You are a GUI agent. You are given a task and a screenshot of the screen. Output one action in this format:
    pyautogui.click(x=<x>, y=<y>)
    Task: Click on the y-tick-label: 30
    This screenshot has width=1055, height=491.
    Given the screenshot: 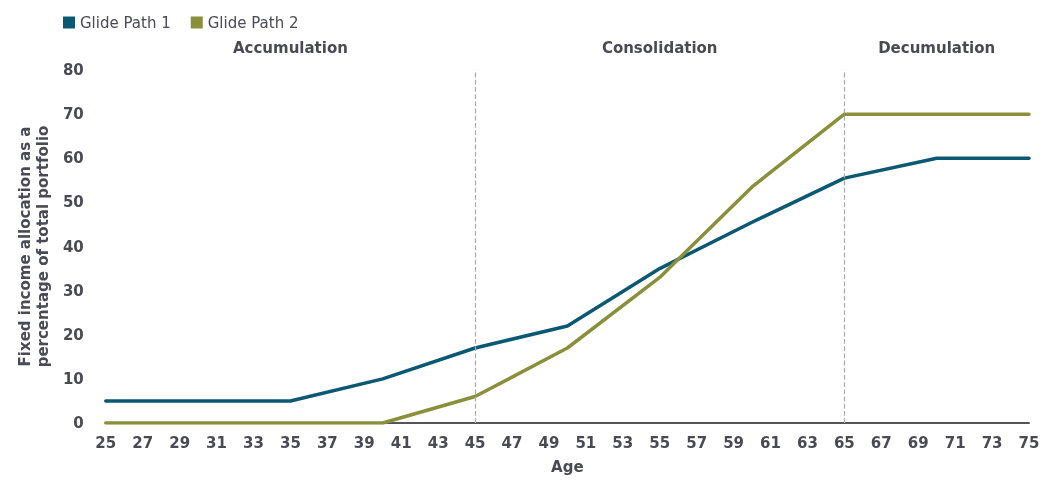 What is the action you would take?
    pyautogui.click(x=73, y=290)
    